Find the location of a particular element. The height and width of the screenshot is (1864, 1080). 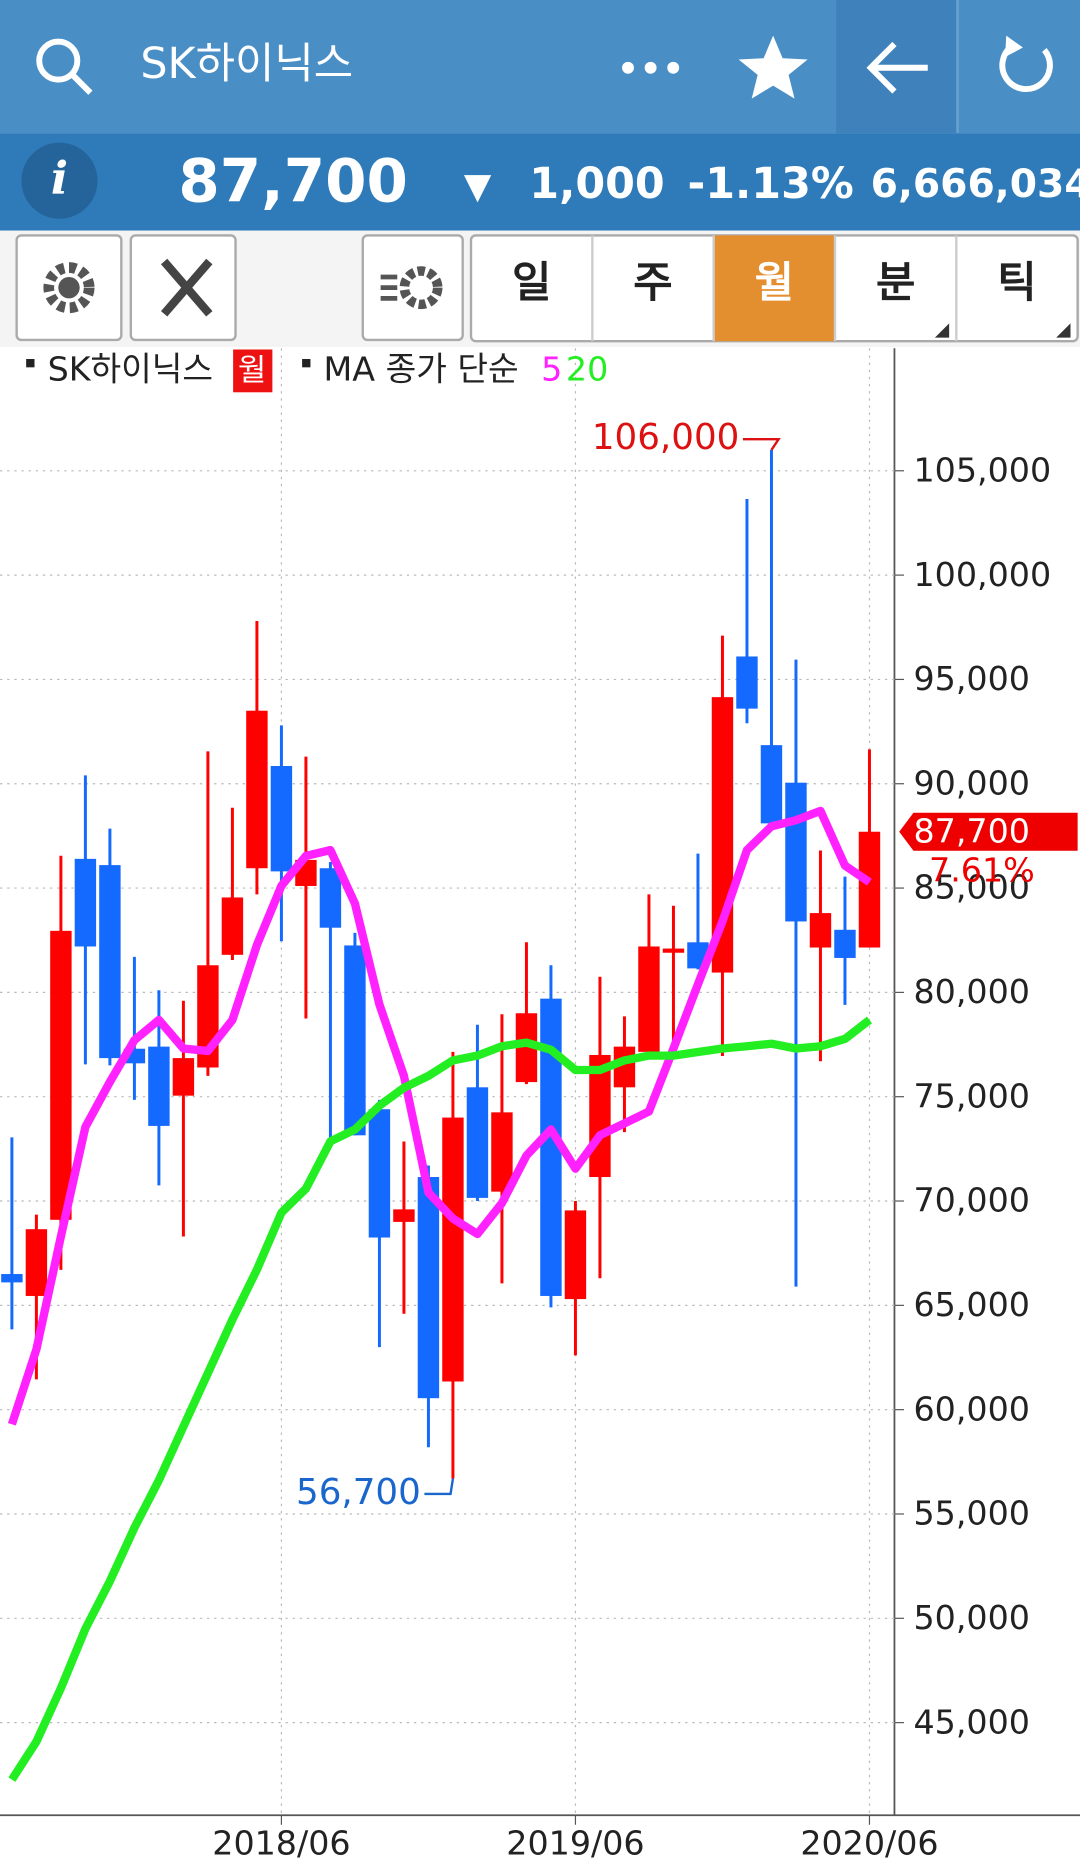

tab: 주 is located at coordinates (652, 283).